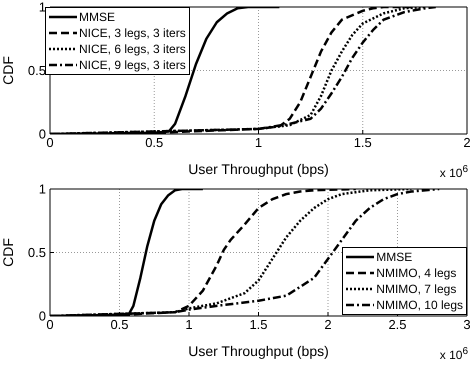 This screenshot has width=474, height=367. I want to click on legend-label: NMIMO, 7 legs, so click(416, 289).